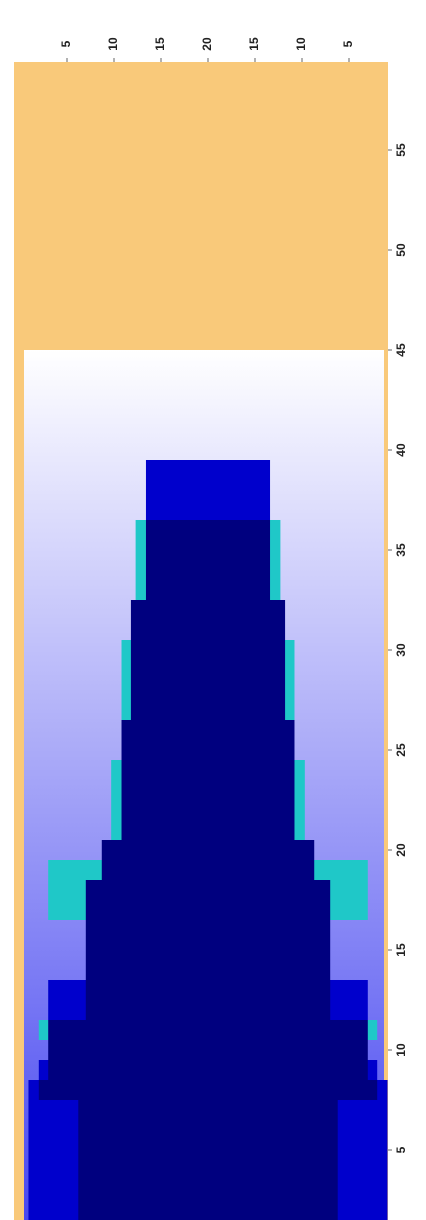 This screenshot has width=426, height=1220. What do you see at coordinates (401, 550) in the screenshot?
I see `y-tick-label: 35` at bounding box center [401, 550].